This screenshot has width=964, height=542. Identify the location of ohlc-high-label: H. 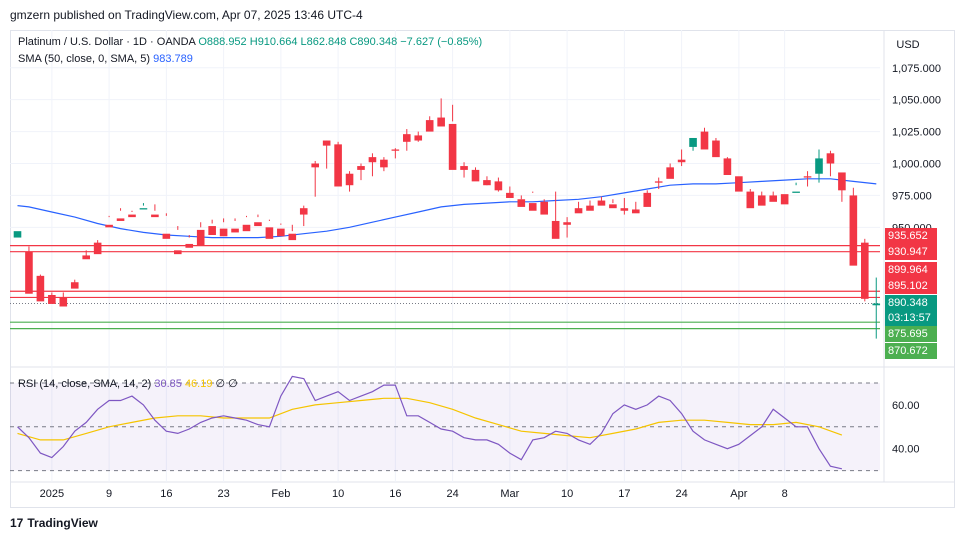
(253, 42).